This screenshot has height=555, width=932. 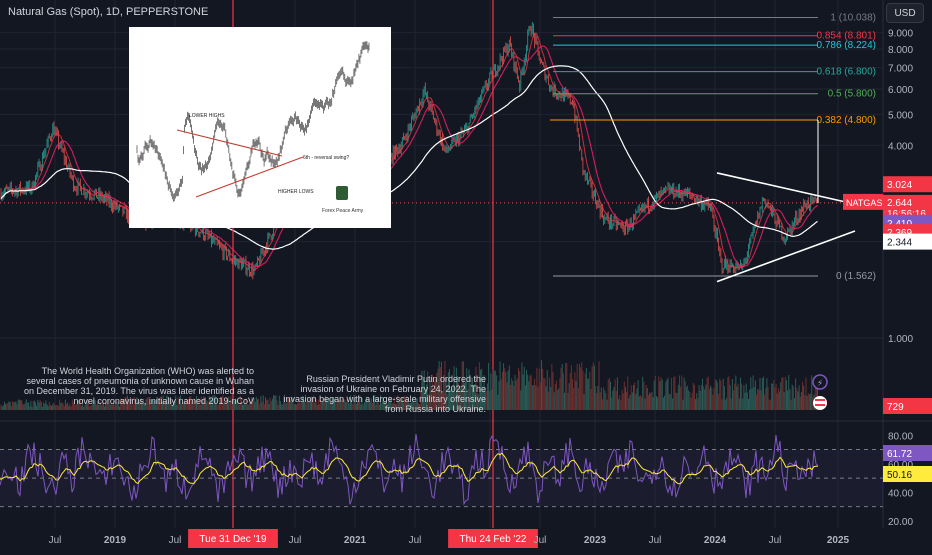 What do you see at coordinates (852, 94) in the screenshot?
I see `fib-level-label: 0.5 (5.800)` at bounding box center [852, 94].